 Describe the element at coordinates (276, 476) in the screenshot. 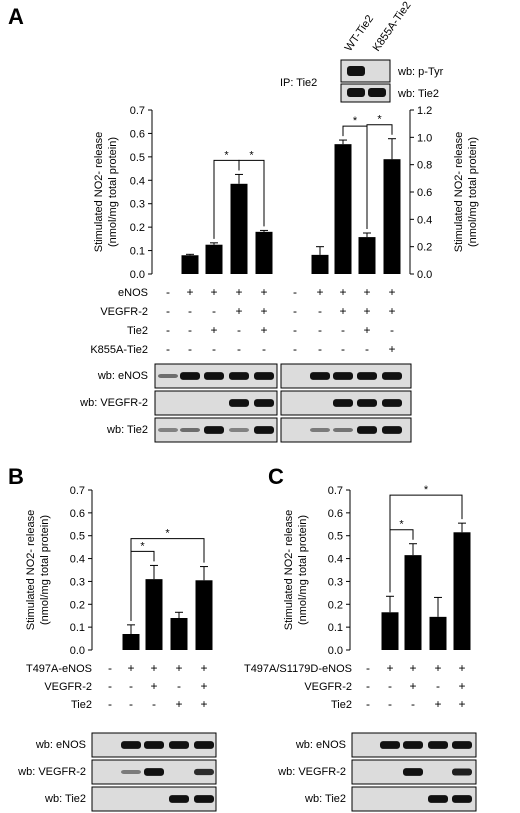

I see `panel-label-c: C` at that location.